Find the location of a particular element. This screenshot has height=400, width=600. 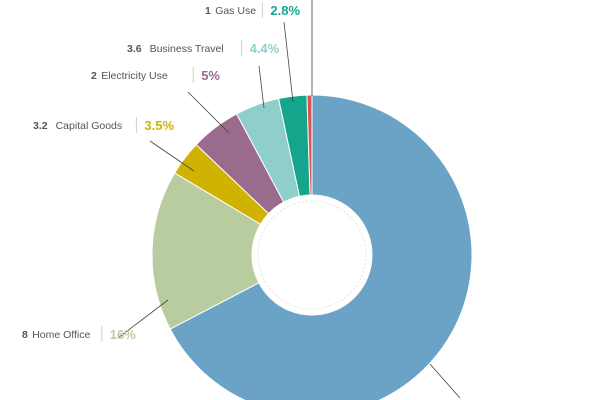

slice-pct-5: 2.8% is located at coordinates (285, 10).